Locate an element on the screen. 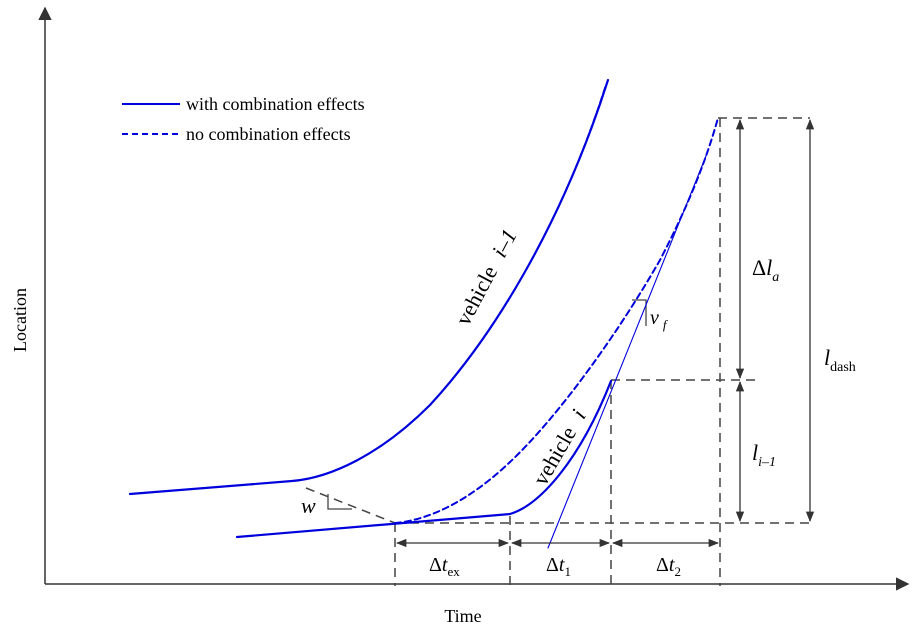 Image resolution: width=914 pixels, height=633 pixels. svg-text: vehicle i–1 is located at coordinates (485, 277).